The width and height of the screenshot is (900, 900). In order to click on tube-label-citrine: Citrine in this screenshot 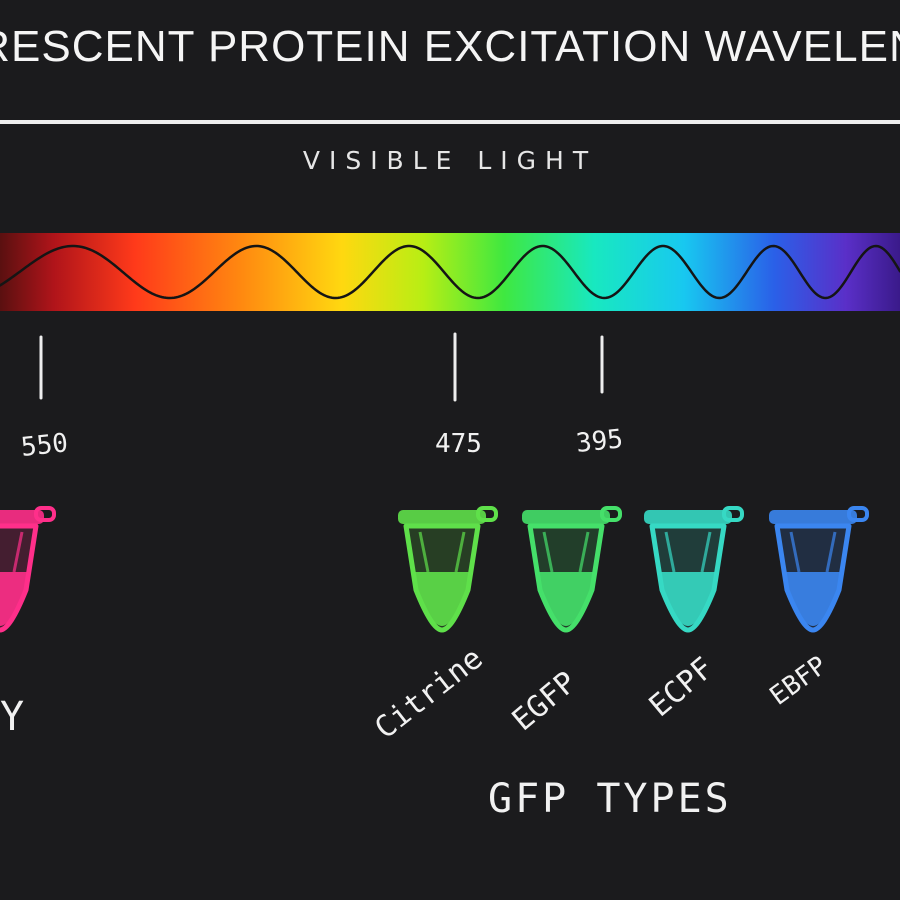, I will do `click(428, 693)`.